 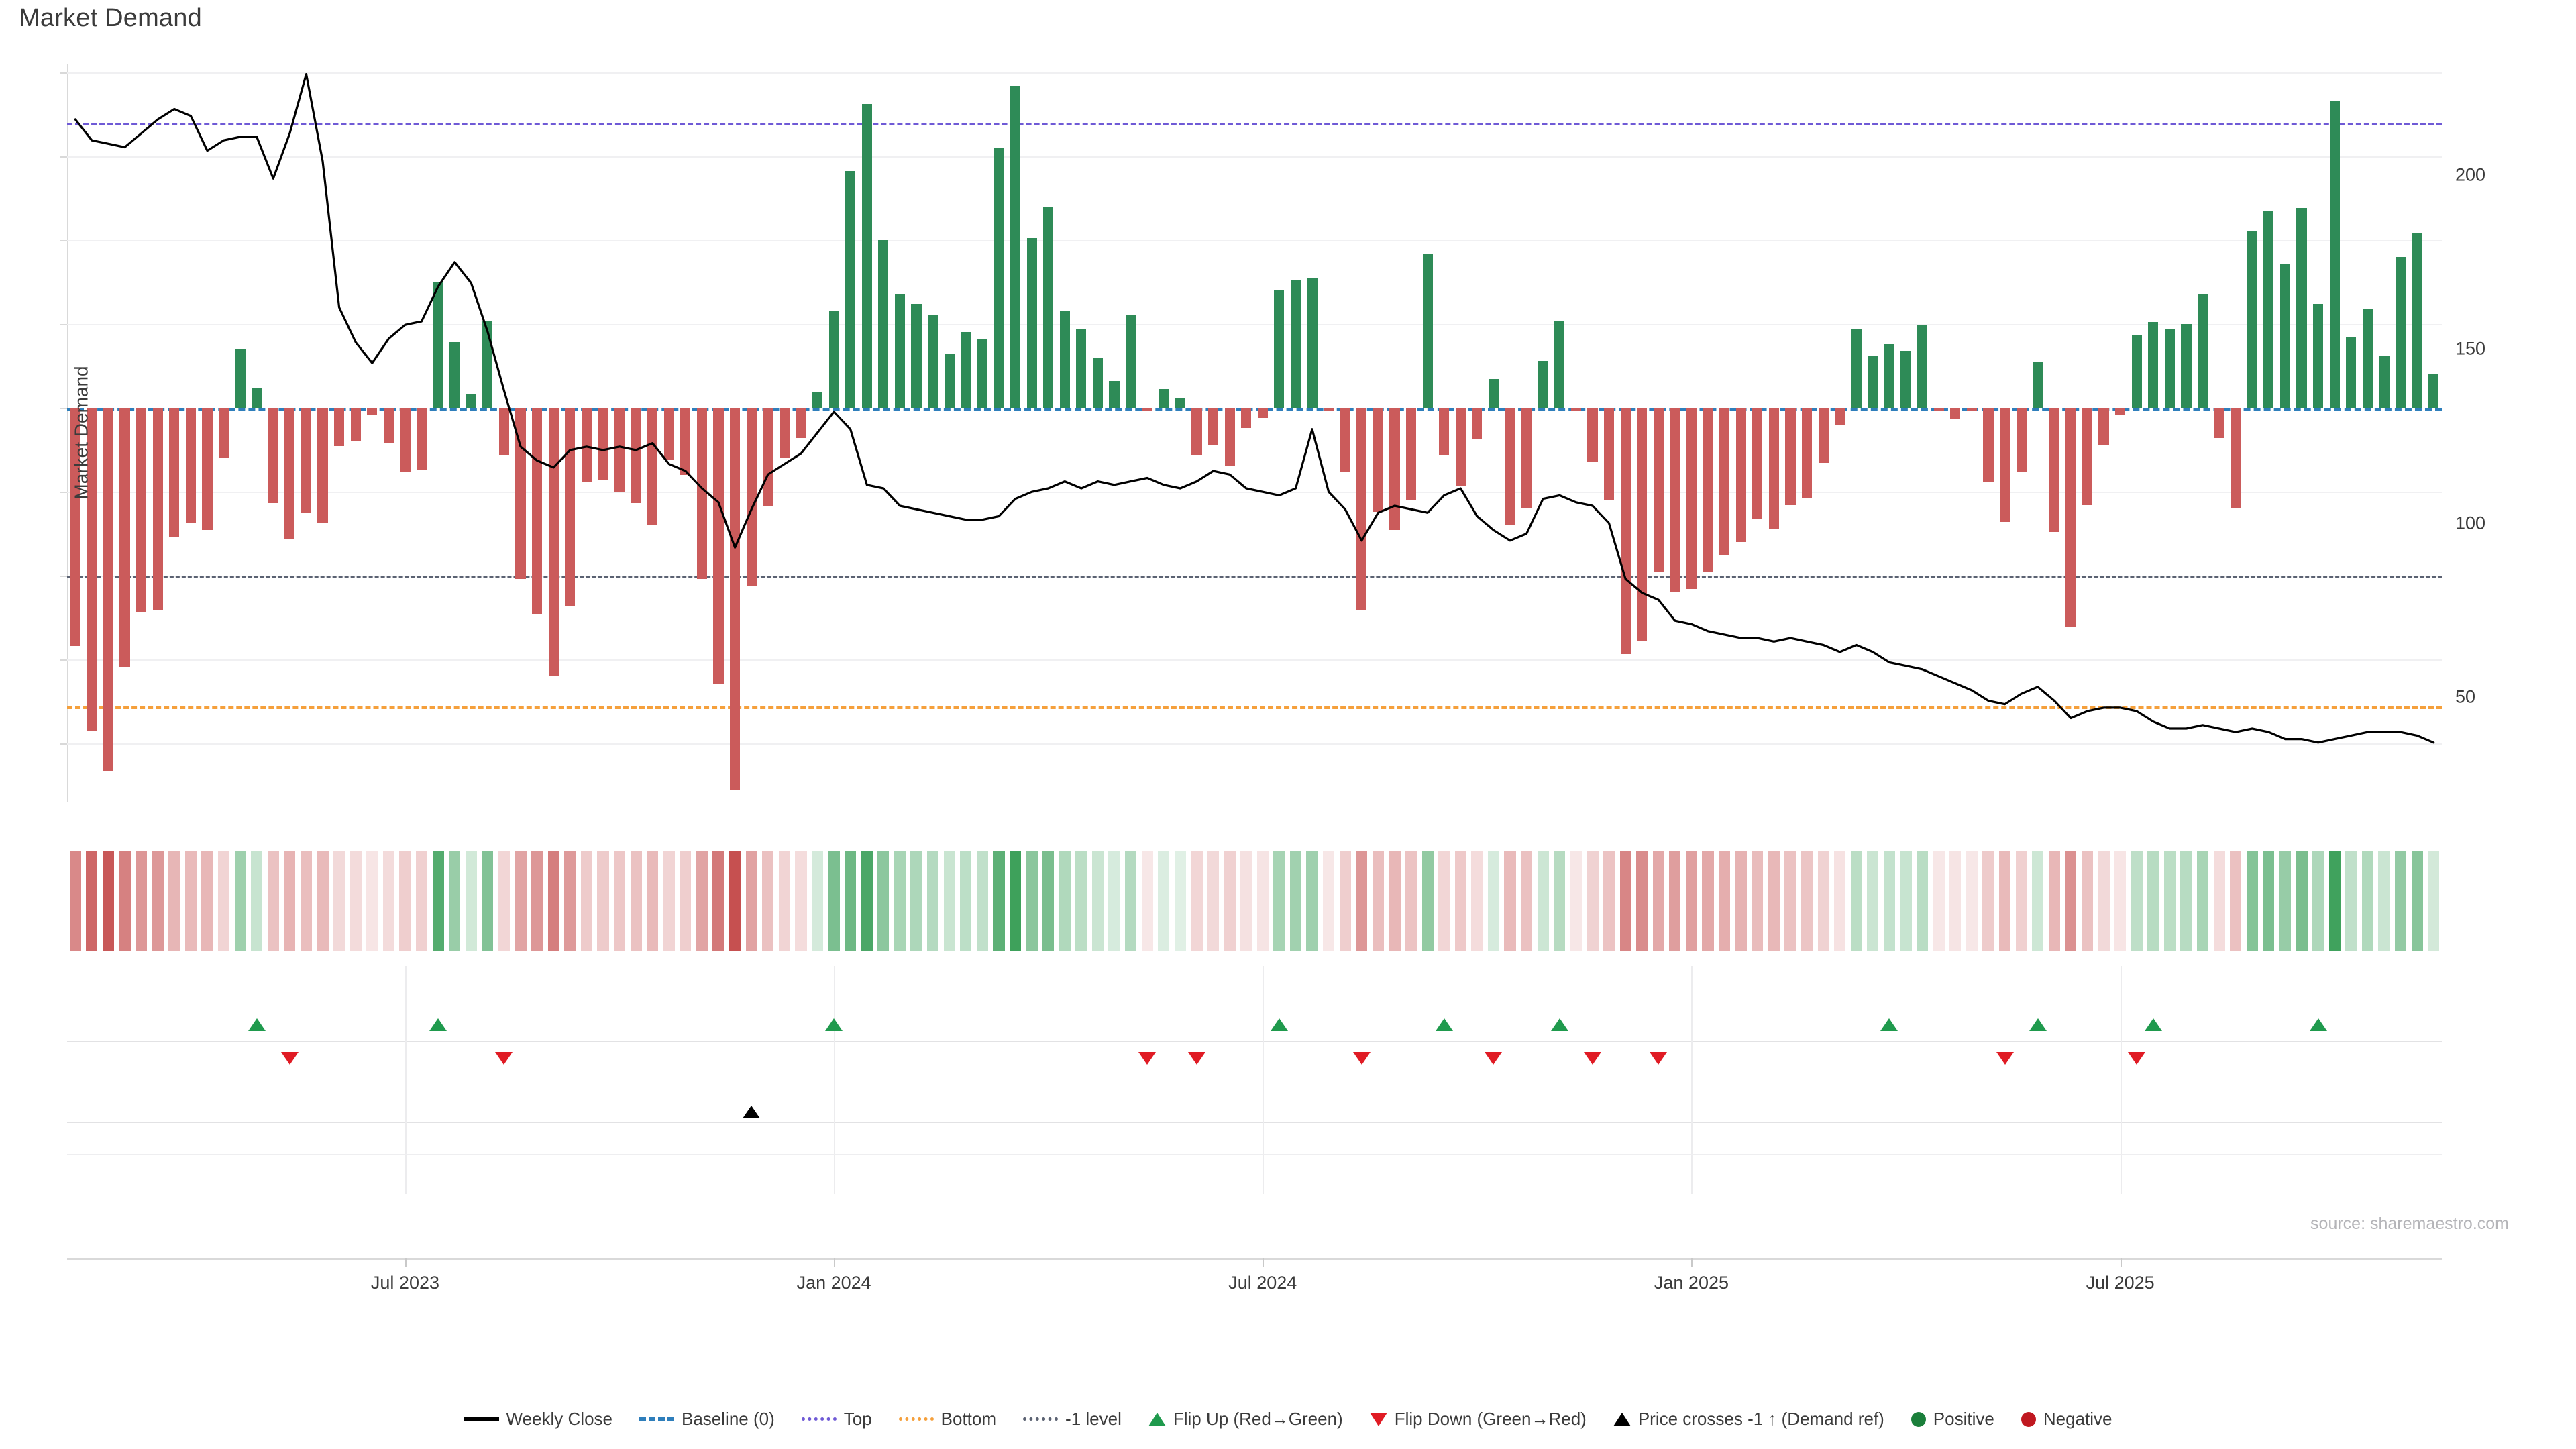 I want to click on flip-up-icon, so click(x=1157, y=1419).